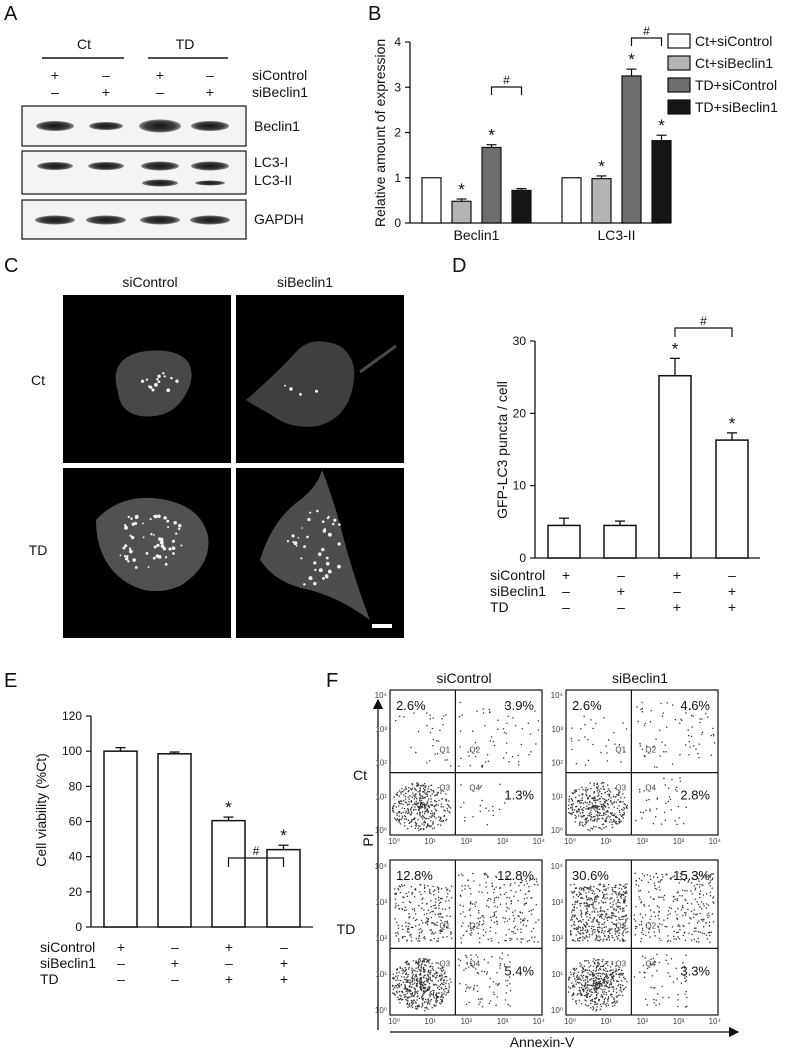 The width and height of the screenshot is (796, 1050). I want to click on chart-e-sign: +, so click(229, 979).